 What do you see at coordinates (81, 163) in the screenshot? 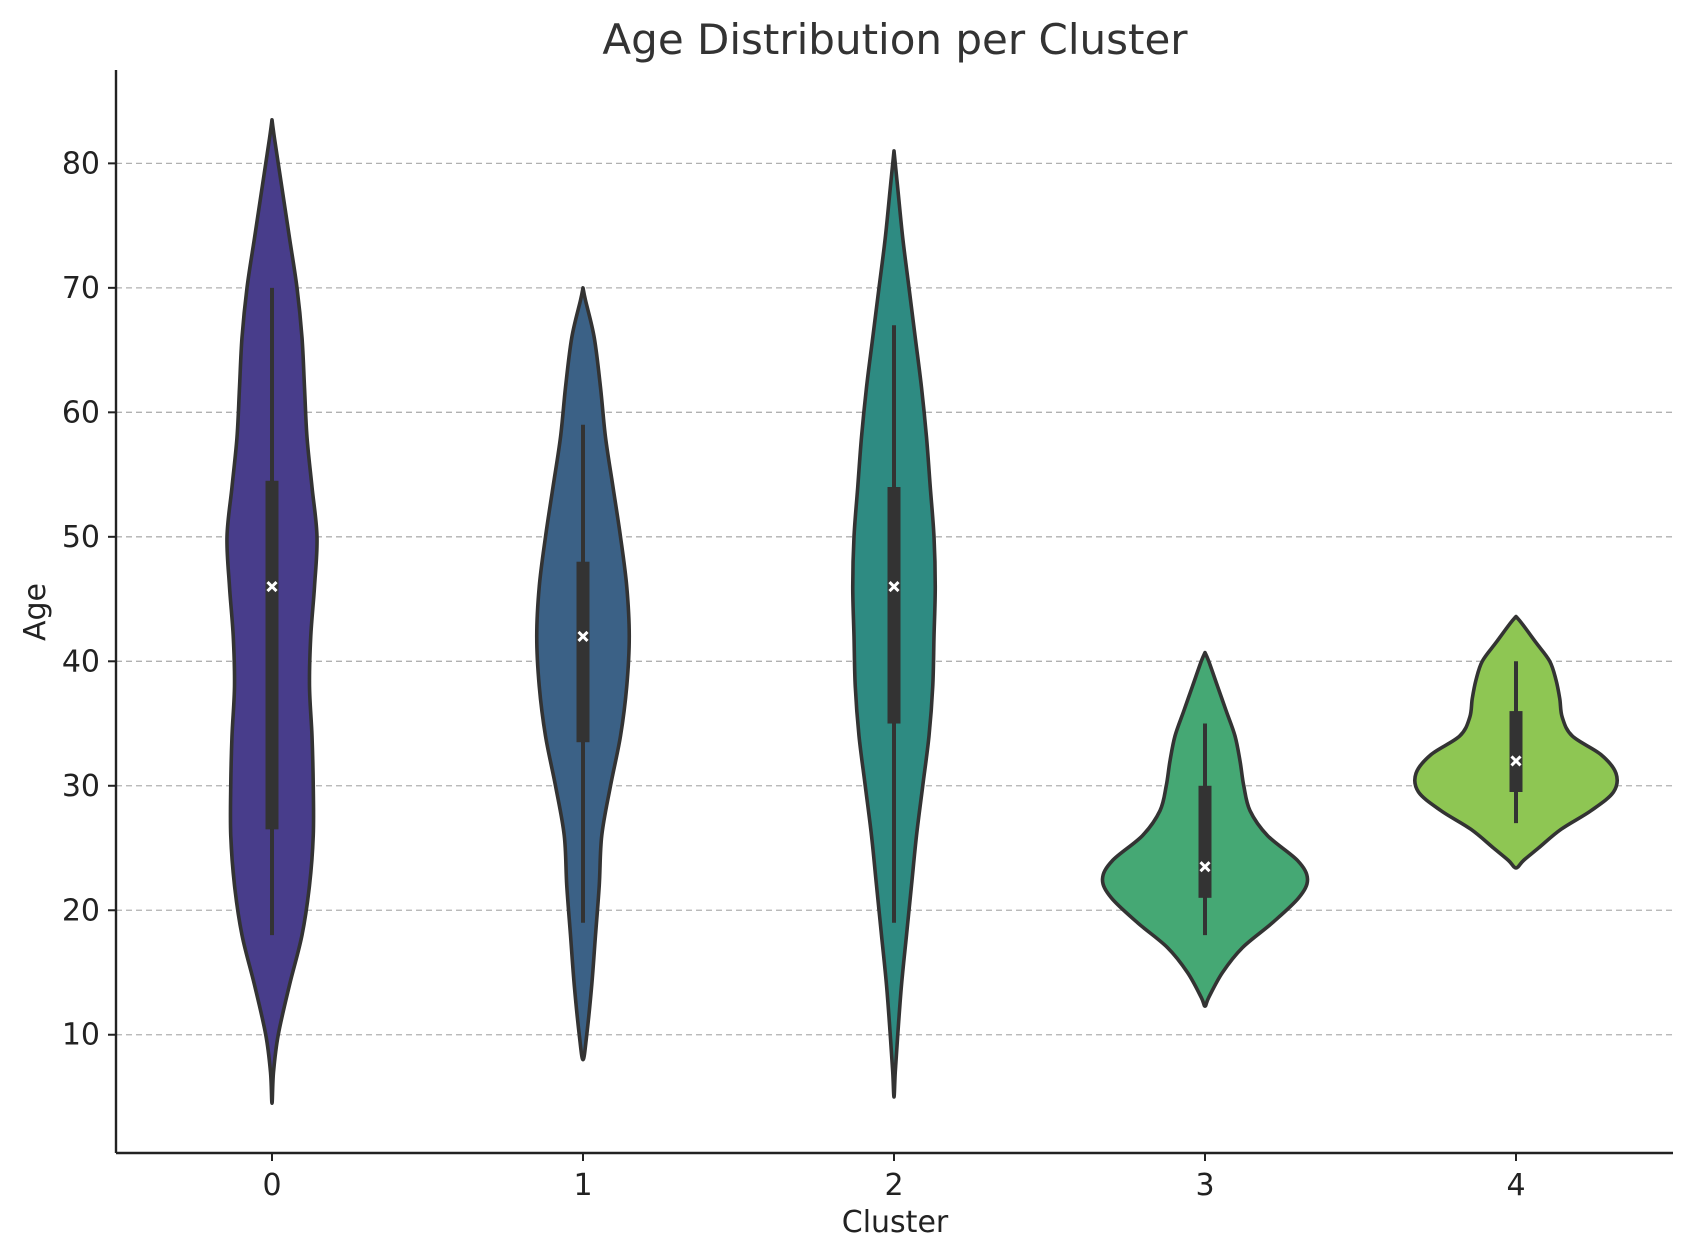
I see `y-tick-label: 80` at bounding box center [81, 163].